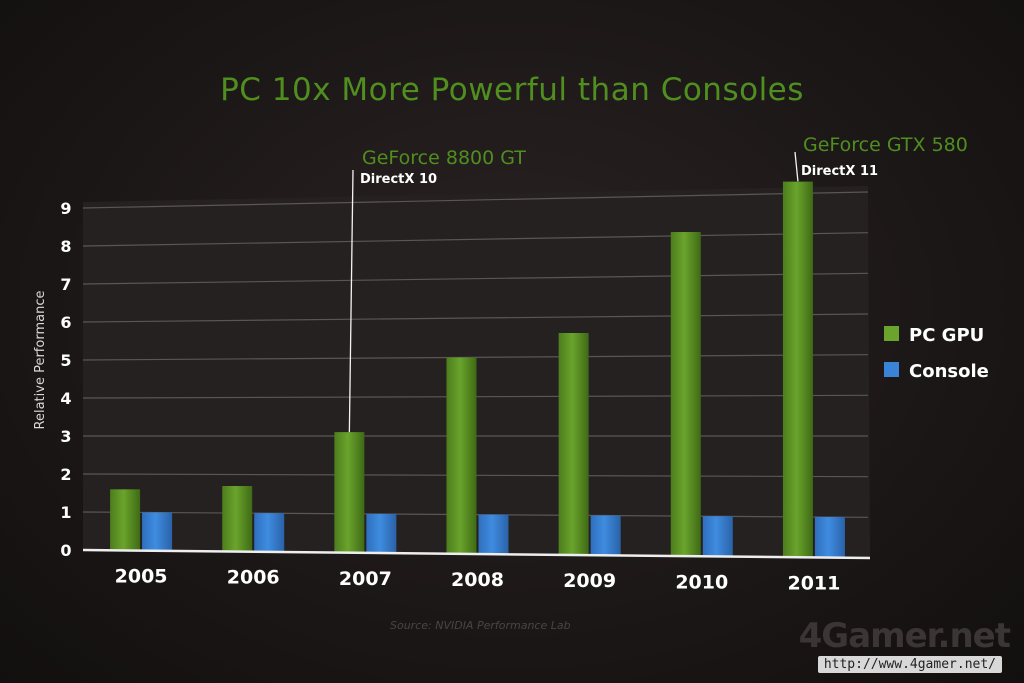 This screenshot has height=683, width=1024. What do you see at coordinates (40, 360) in the screenshot?
I see `y-axis-title: Relative Performance` at bounding box center [40, 360].